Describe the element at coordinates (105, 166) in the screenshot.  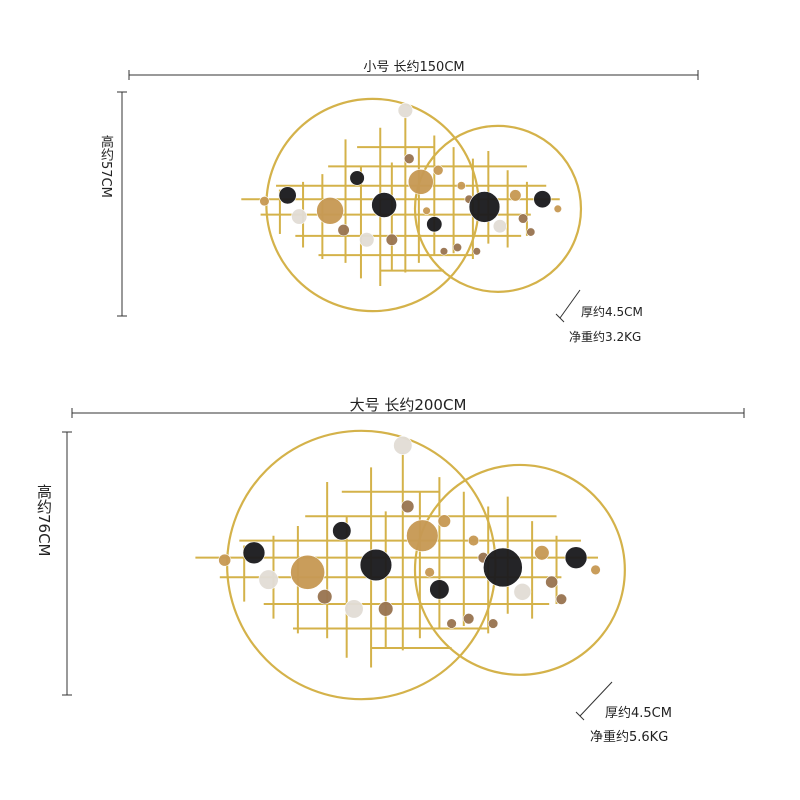
I see `small-height-label: 高约57CM` at that location.